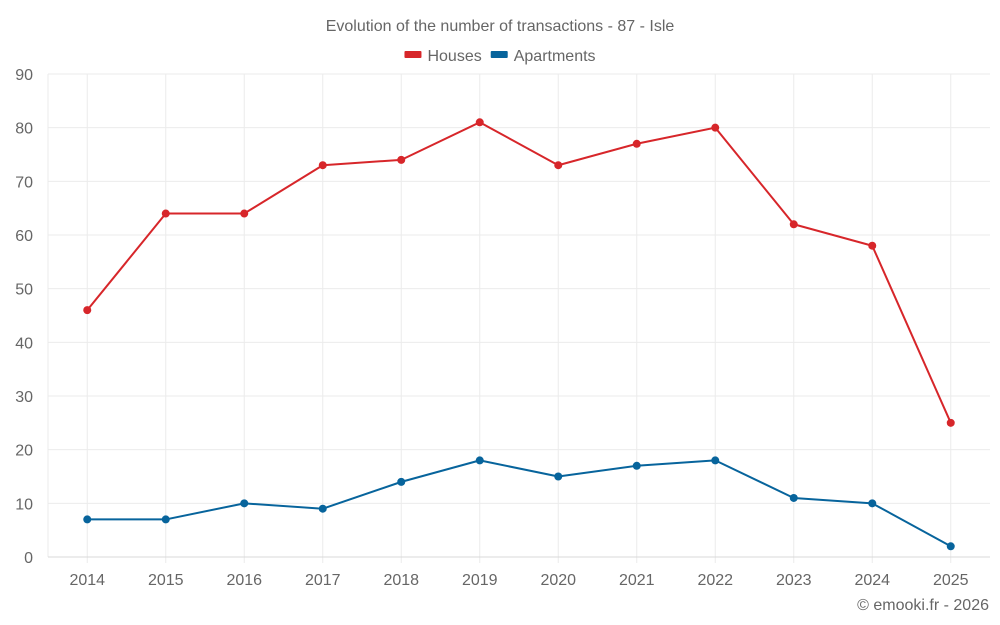 Image resolution: width=1000 pixels, height=625 pixels. I want to click on x-tick-label: 2016, so click(244, 580).